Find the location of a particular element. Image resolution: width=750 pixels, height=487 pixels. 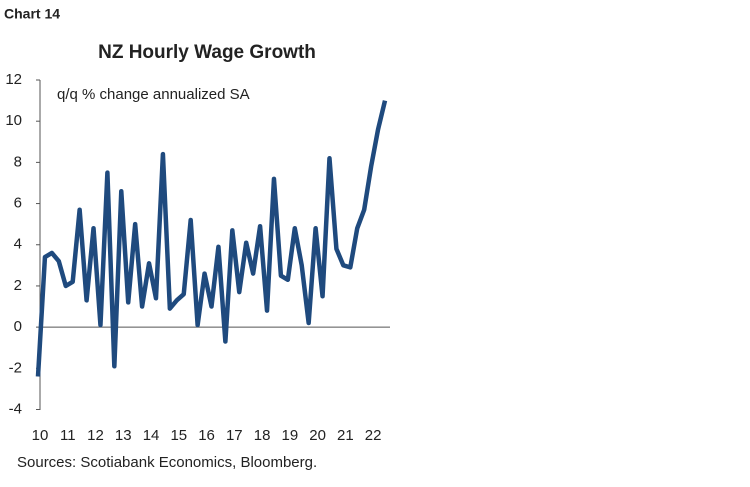

x-tick-label: 19 is located at coordinates (289, 435).